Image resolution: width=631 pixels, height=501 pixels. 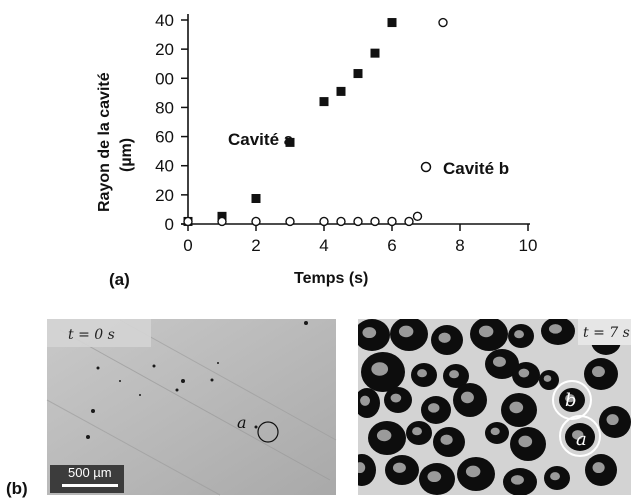 I want to click on micrograph-t7-label-b: b, so click(x=571, y=400).